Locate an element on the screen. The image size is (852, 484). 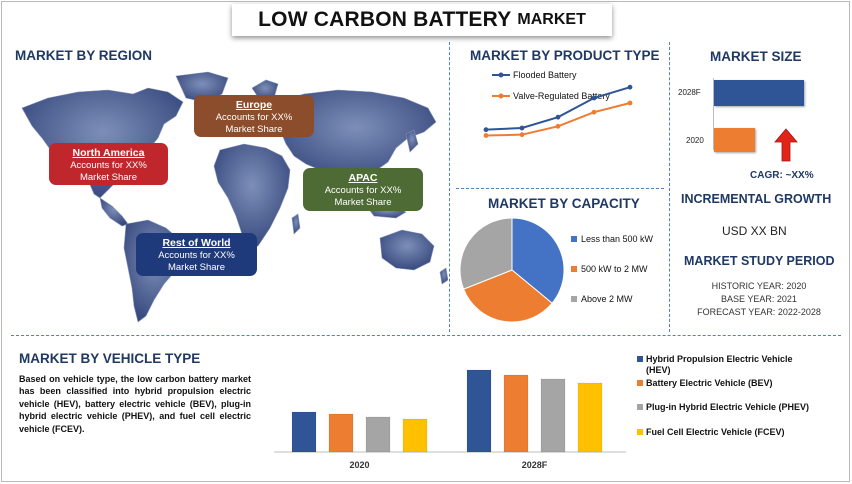
vehicle-category-label: 2020 is located at coordinates (359, 465).